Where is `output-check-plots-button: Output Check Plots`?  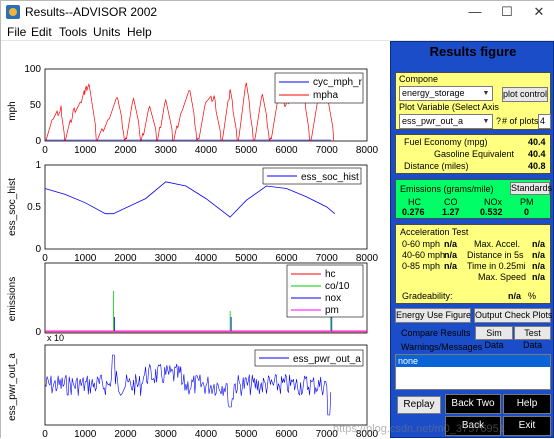 output-check-plots-button: Output Check Plots is located at coordinates (513, 315).